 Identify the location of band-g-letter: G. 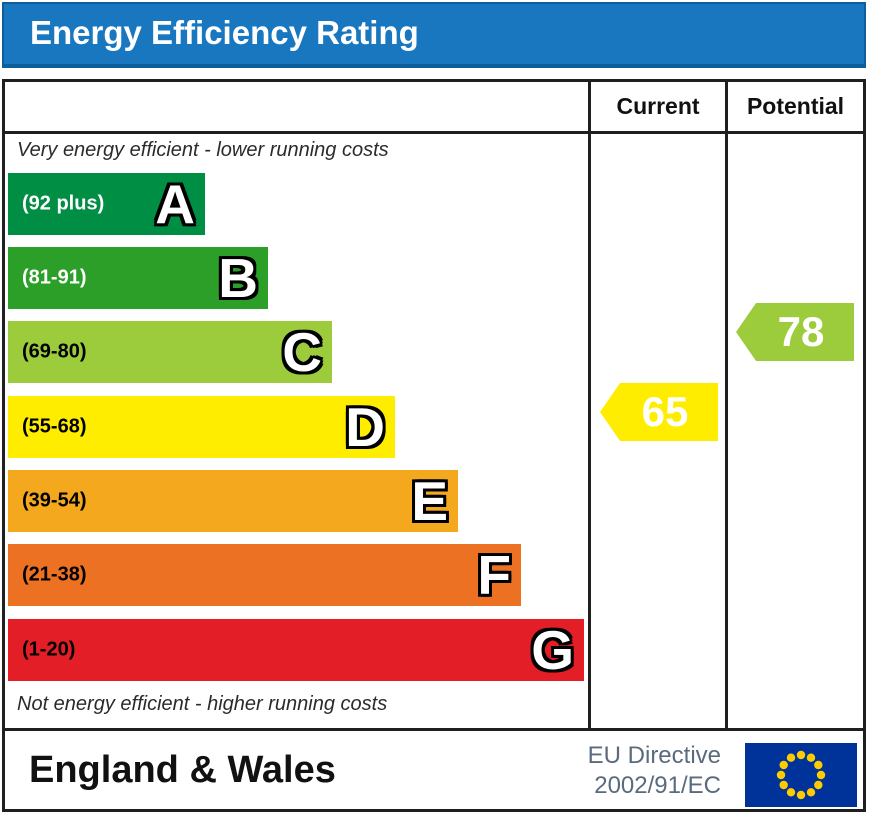
(552, 650).